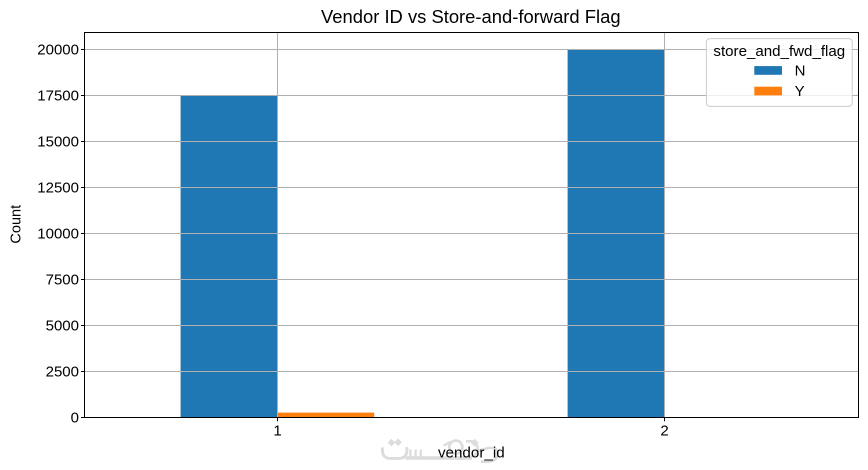 This screenshot has height=470, width=868. I want to click on svg-text: 10000, so click(58, 233).